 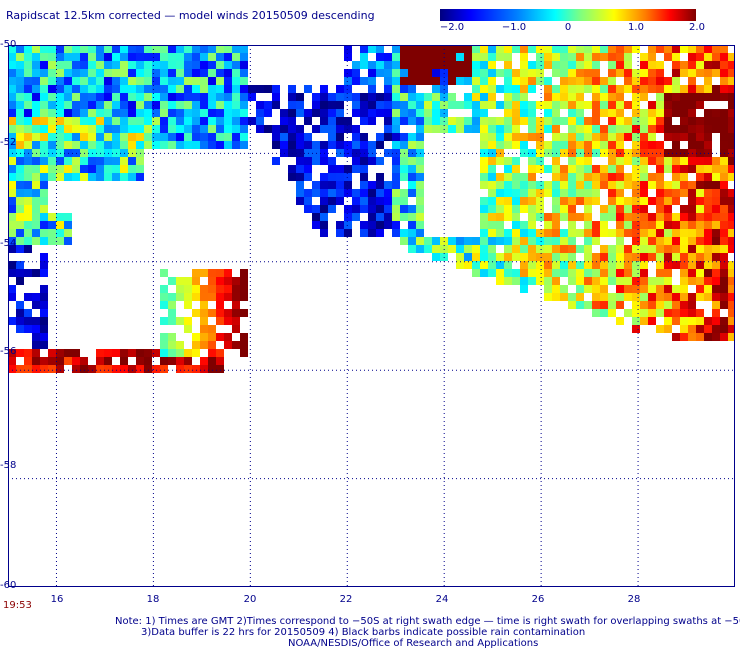 I want to click on colorbar-label: 1.0, so click(x=636, y=27).